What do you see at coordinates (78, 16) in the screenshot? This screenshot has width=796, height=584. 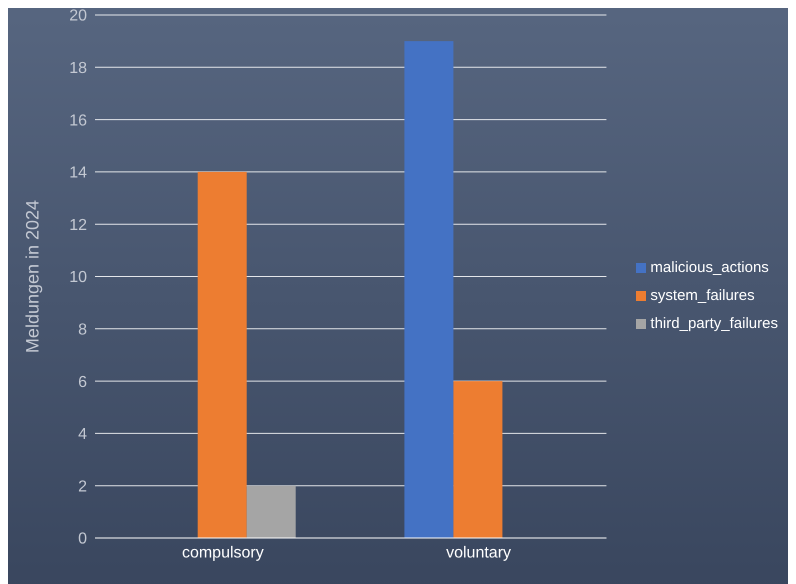 I see `y-tick-label: 20` at bounding box center [78, 16].